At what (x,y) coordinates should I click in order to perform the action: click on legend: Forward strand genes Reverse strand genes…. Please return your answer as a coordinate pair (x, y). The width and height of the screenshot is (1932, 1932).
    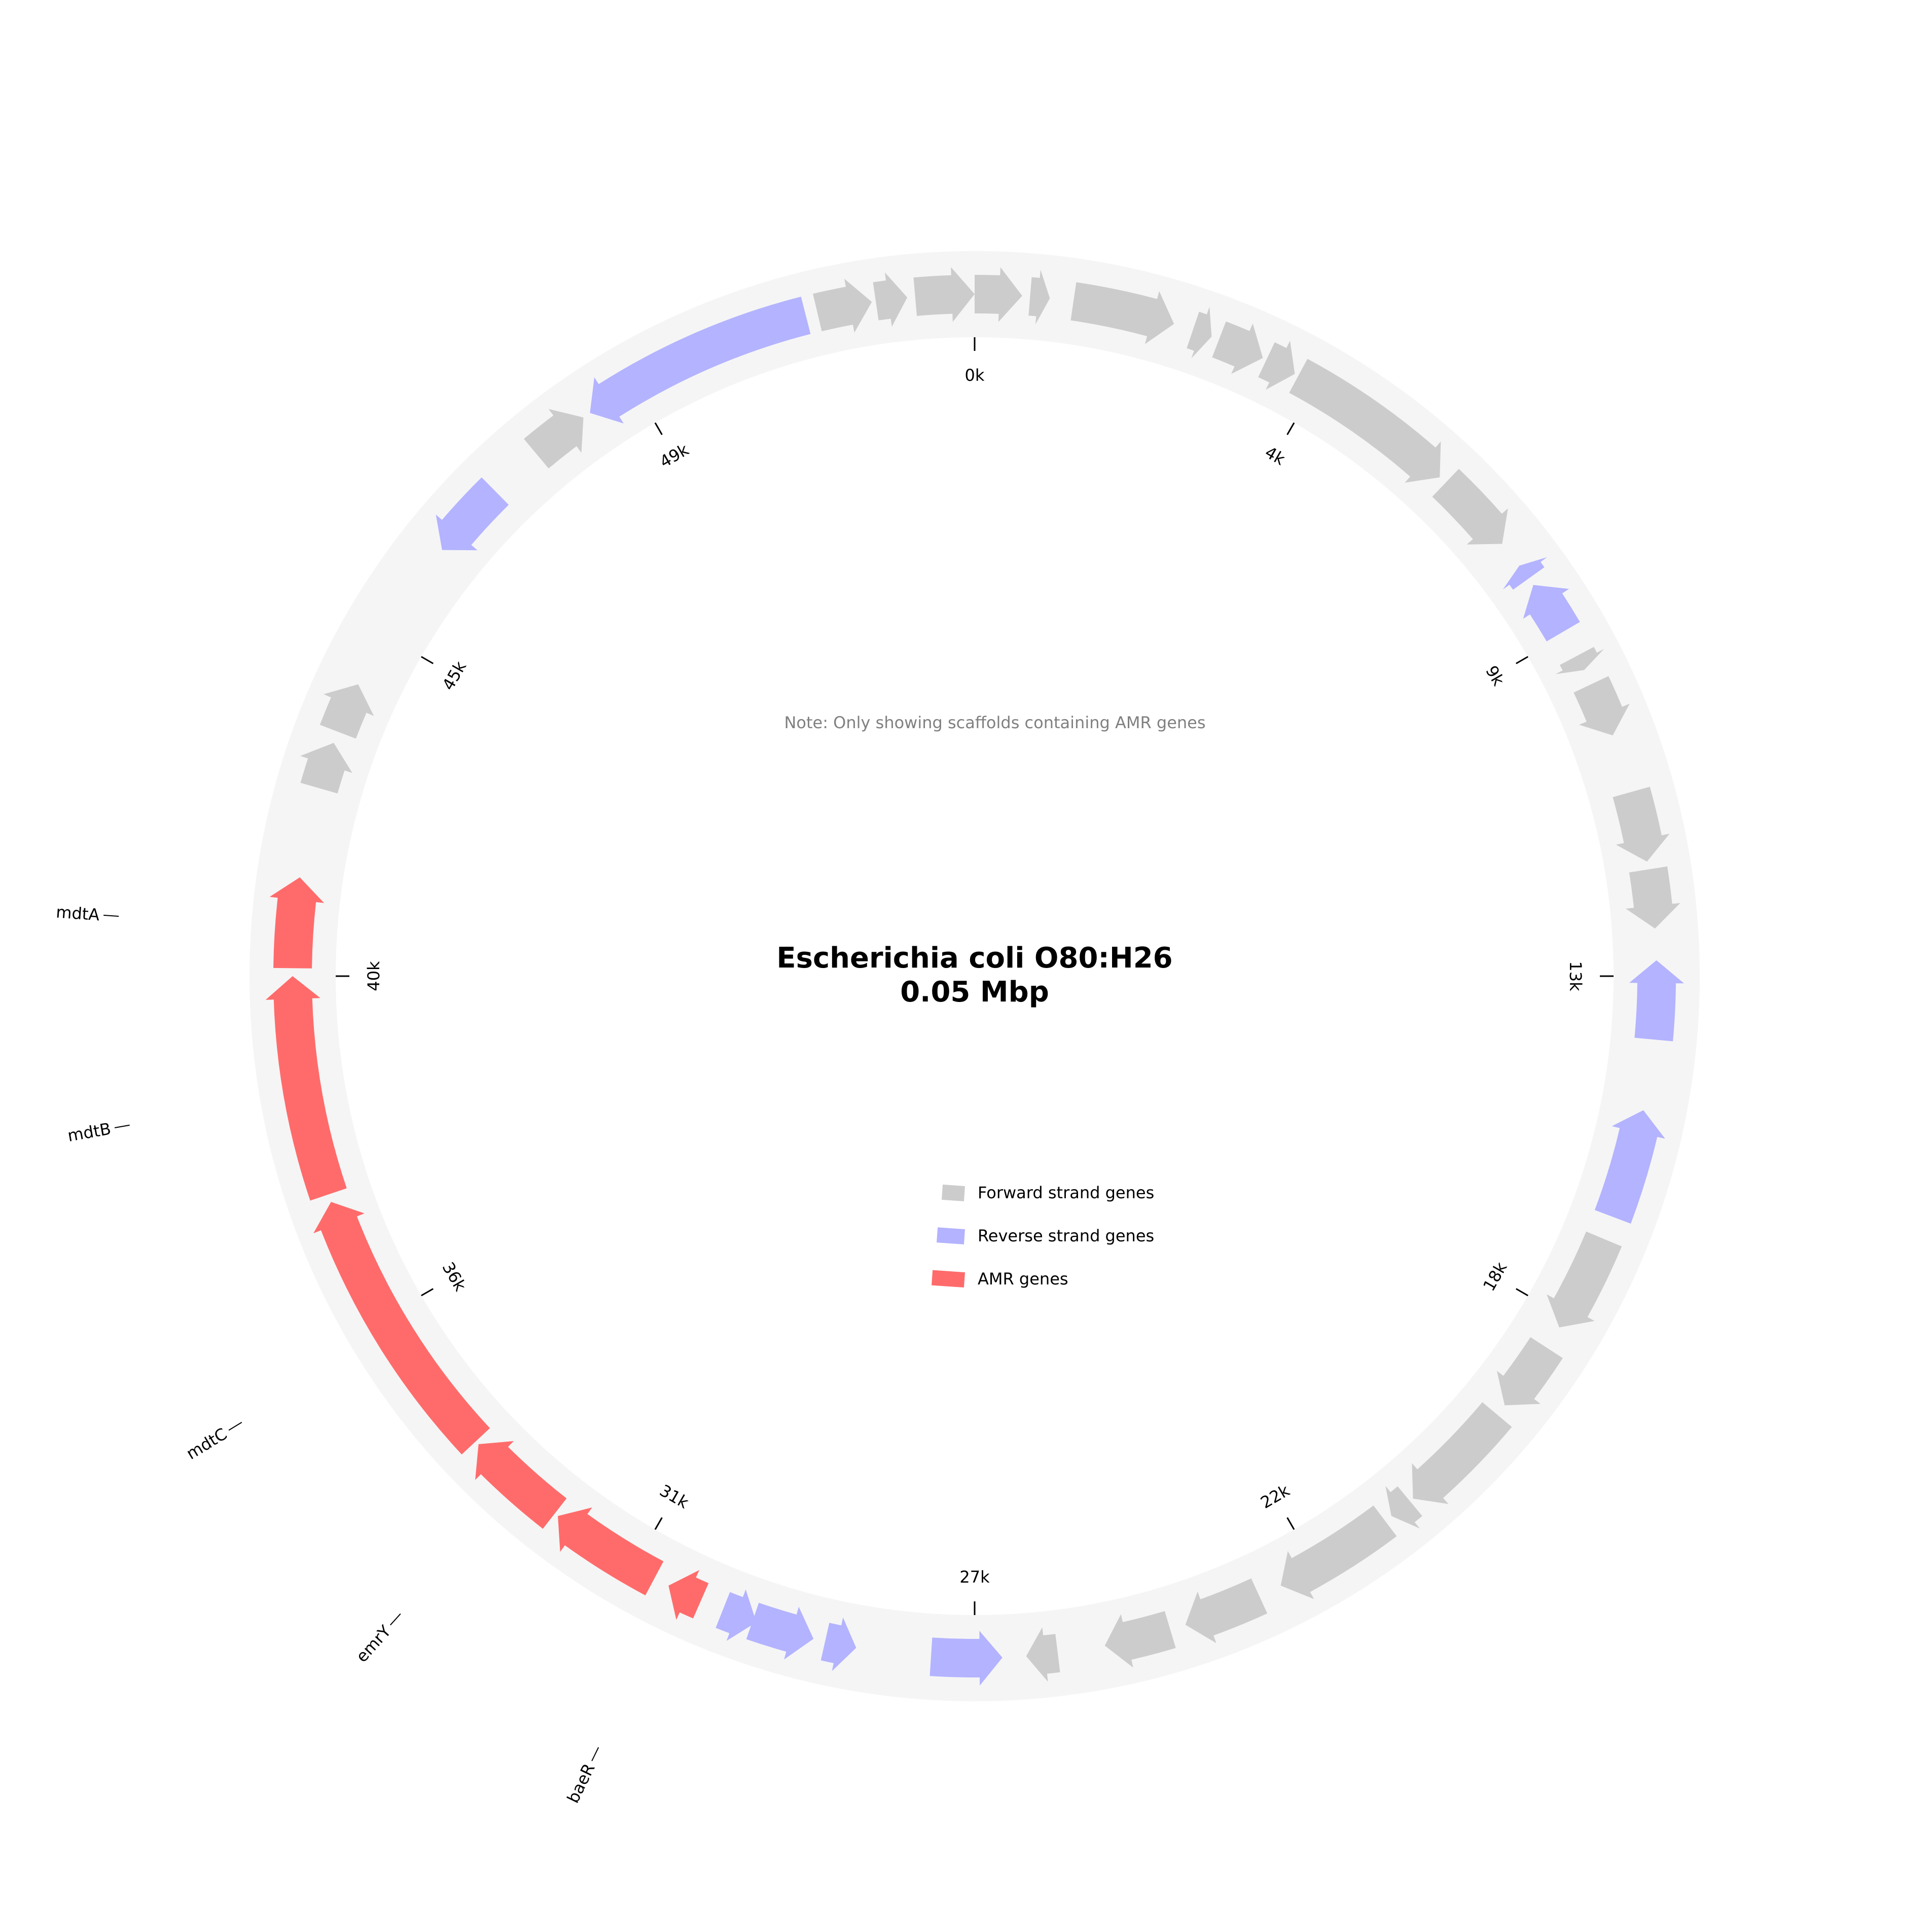
    Looking at the image, I should click on (1043, 1236).